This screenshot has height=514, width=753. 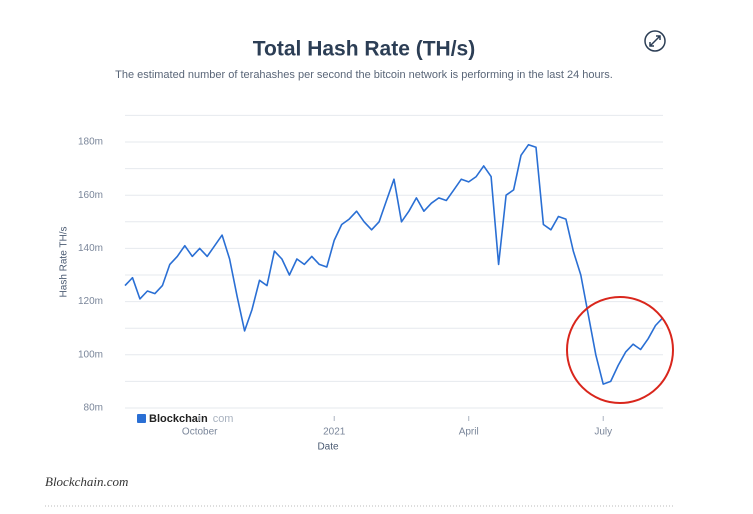 What do you see at coordinates (90, 195) in the screenshot?
I see `y-tick-label: 160m` at bounding box center [90, 195].